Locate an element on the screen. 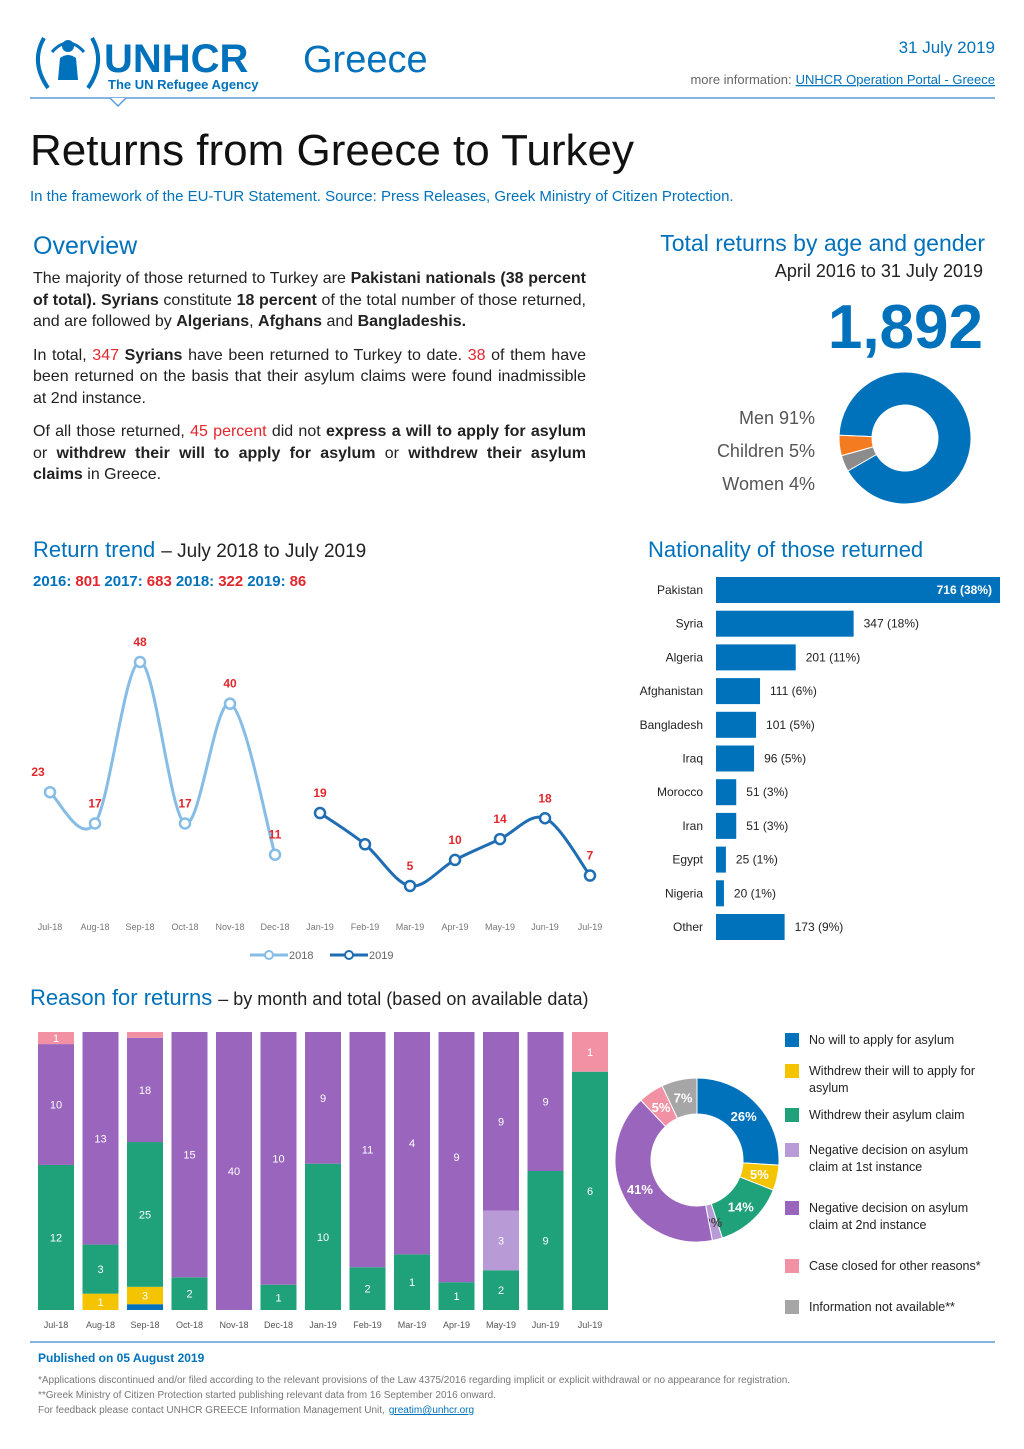  pie-label: Children 5% is located at coordinates (766, 451).